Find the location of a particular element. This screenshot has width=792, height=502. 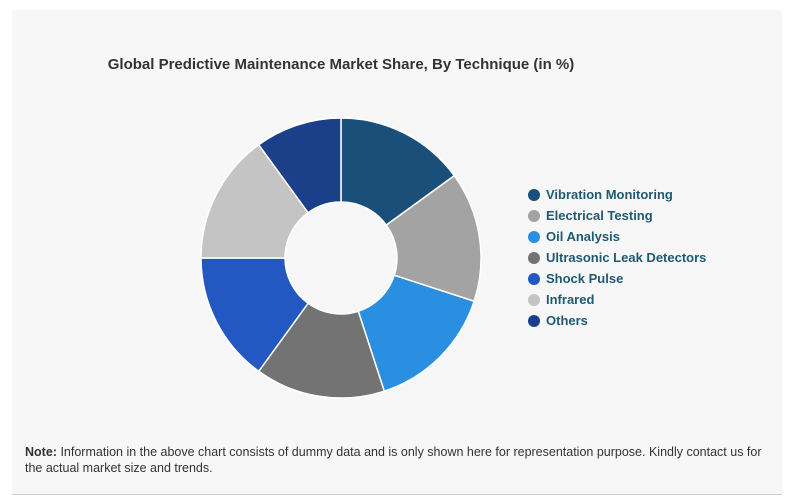

legend-item-vibration-monitoring: Vibration Monitoring is located at coordinates (617, 194).